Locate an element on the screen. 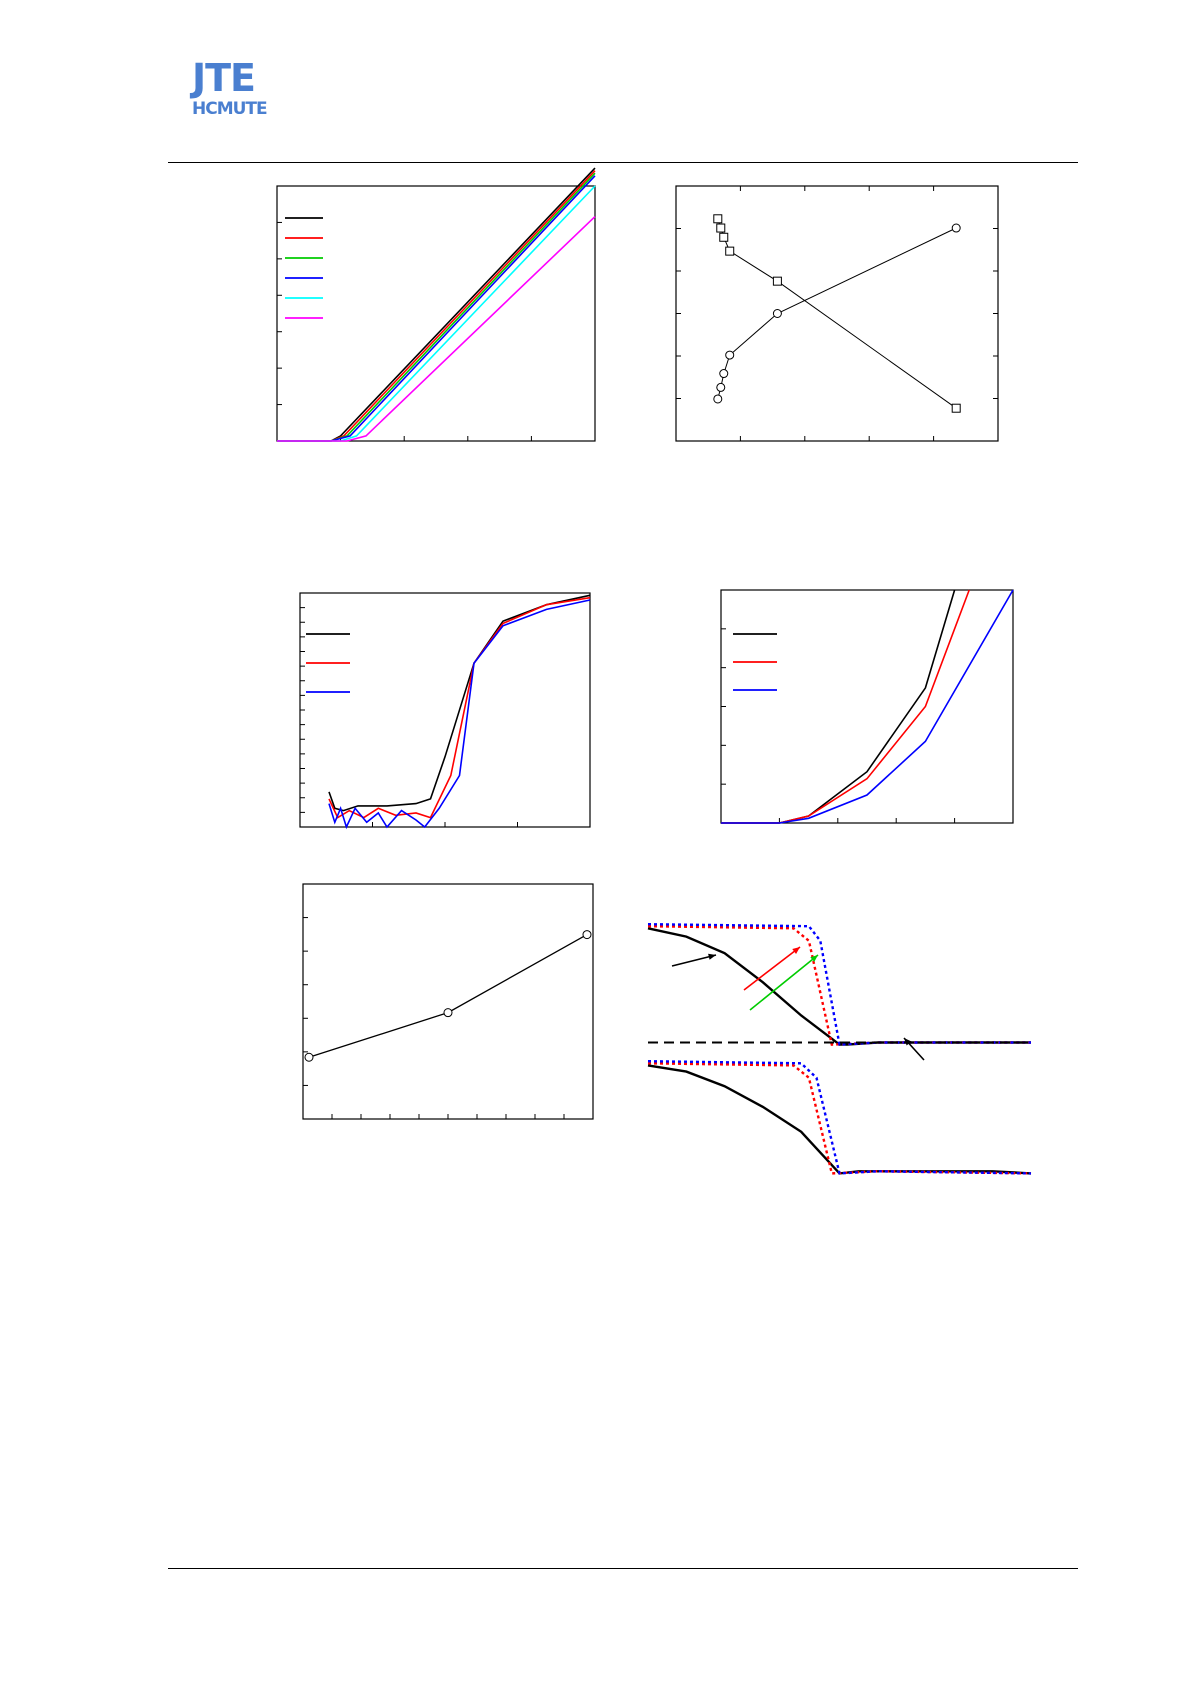 Image resolution: width=1192 pixels, height=1685 pixels. jte-hcmute-logo: JTE HCMUTE is located at coordinates (237, 91).